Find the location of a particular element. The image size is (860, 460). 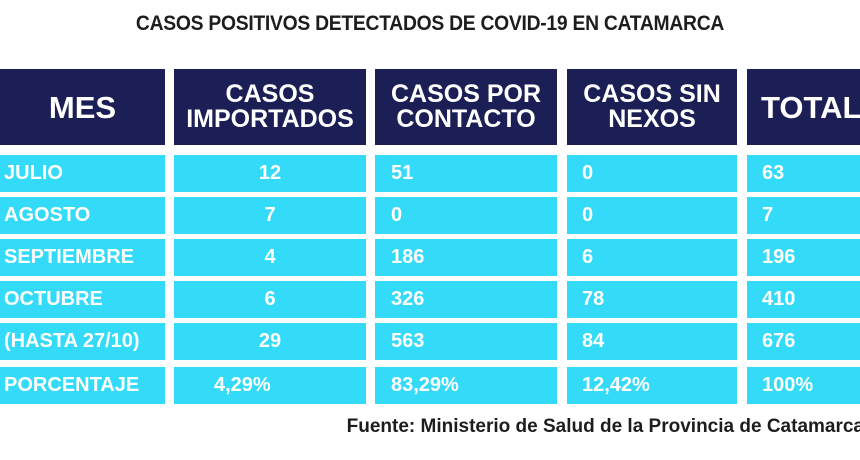

header-label: NEXOS is located at coordinates (652, 119).